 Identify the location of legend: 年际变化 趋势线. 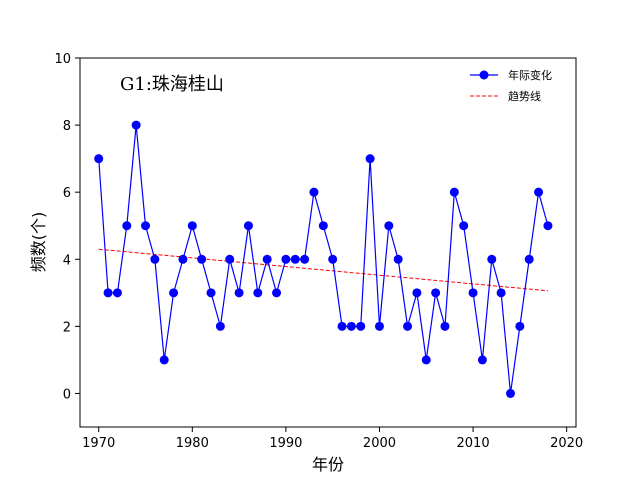
(511, 85).